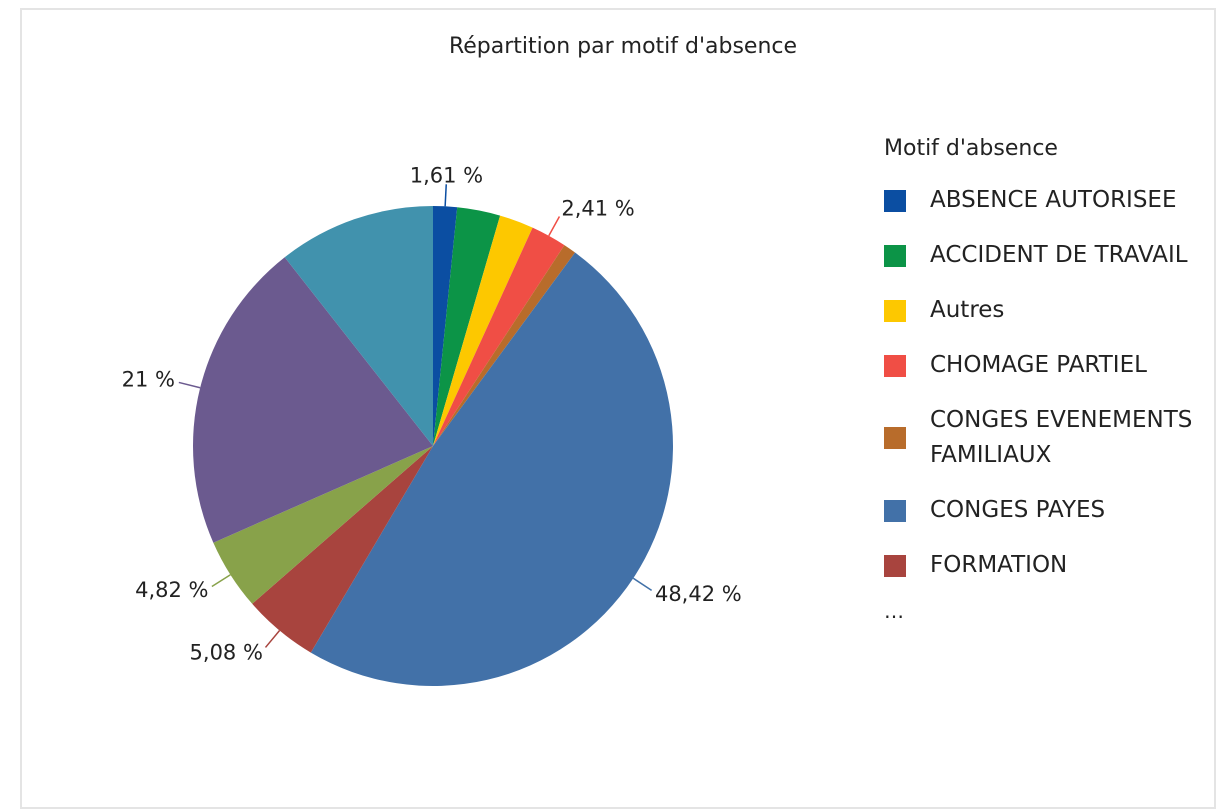 The image size is (1218, 811). Describe the element at coordinates (171, 590) in the screenshot. I see `data-label: 4,82 %` at that location.